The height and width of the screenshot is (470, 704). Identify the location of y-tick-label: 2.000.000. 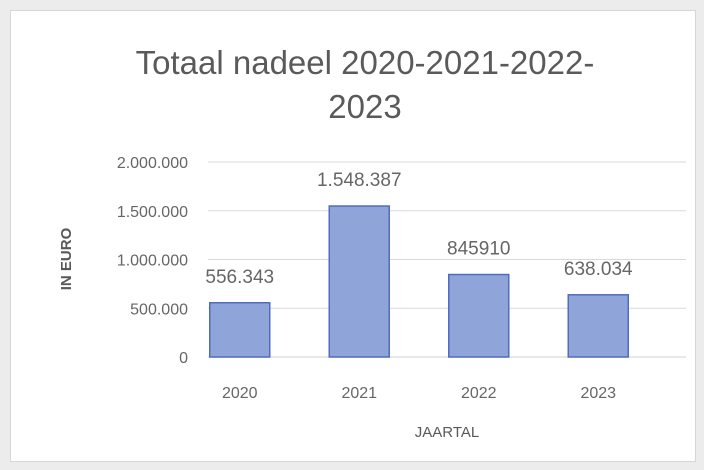
(152, 163).